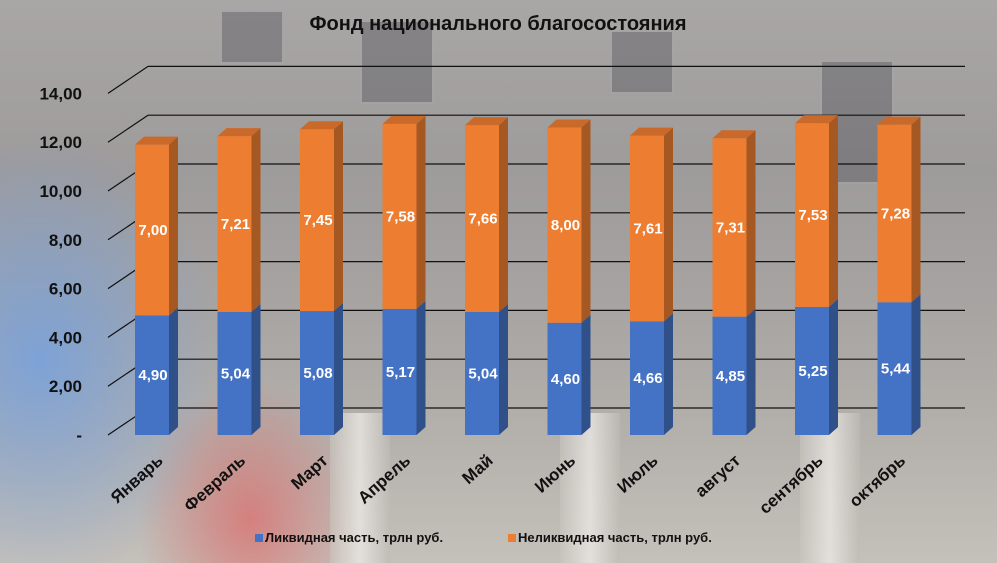 The height and width of the screenshot is (563, 997). What do you see at coordinates (317, 373) in the screenshot?
I see `data-label: 5,08` at bounding box center [317, 373].